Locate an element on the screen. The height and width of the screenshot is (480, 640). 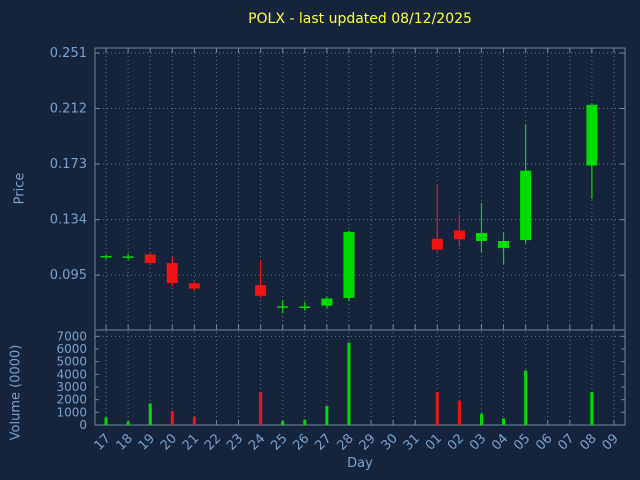
x-tick-label: 23 is located at coordinates (235, 442).